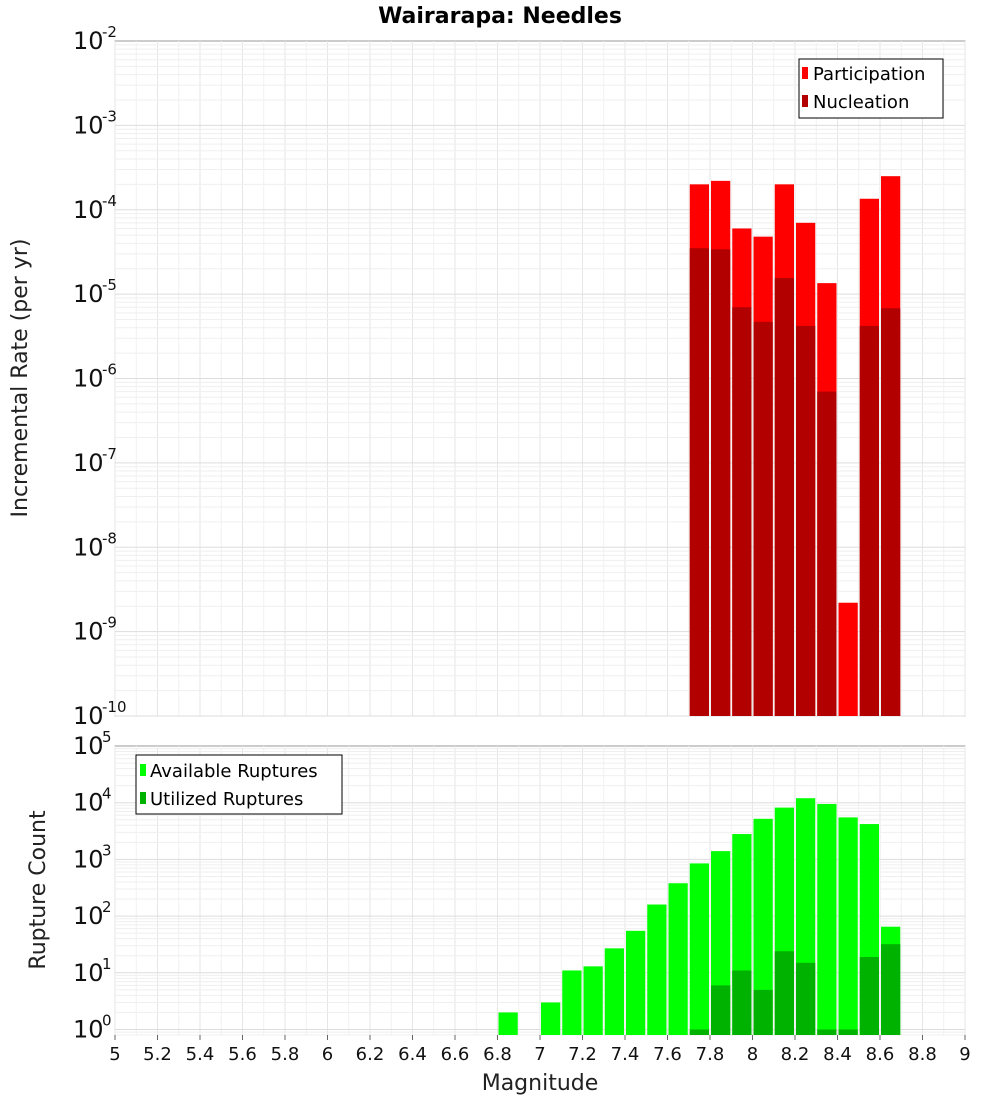 The width and height of the screenshot is (1000, 1100). What do you see at coordinates (143, 770) in the screenshot?
I see `available-legend-swatch` at bounding box center [143, 770].